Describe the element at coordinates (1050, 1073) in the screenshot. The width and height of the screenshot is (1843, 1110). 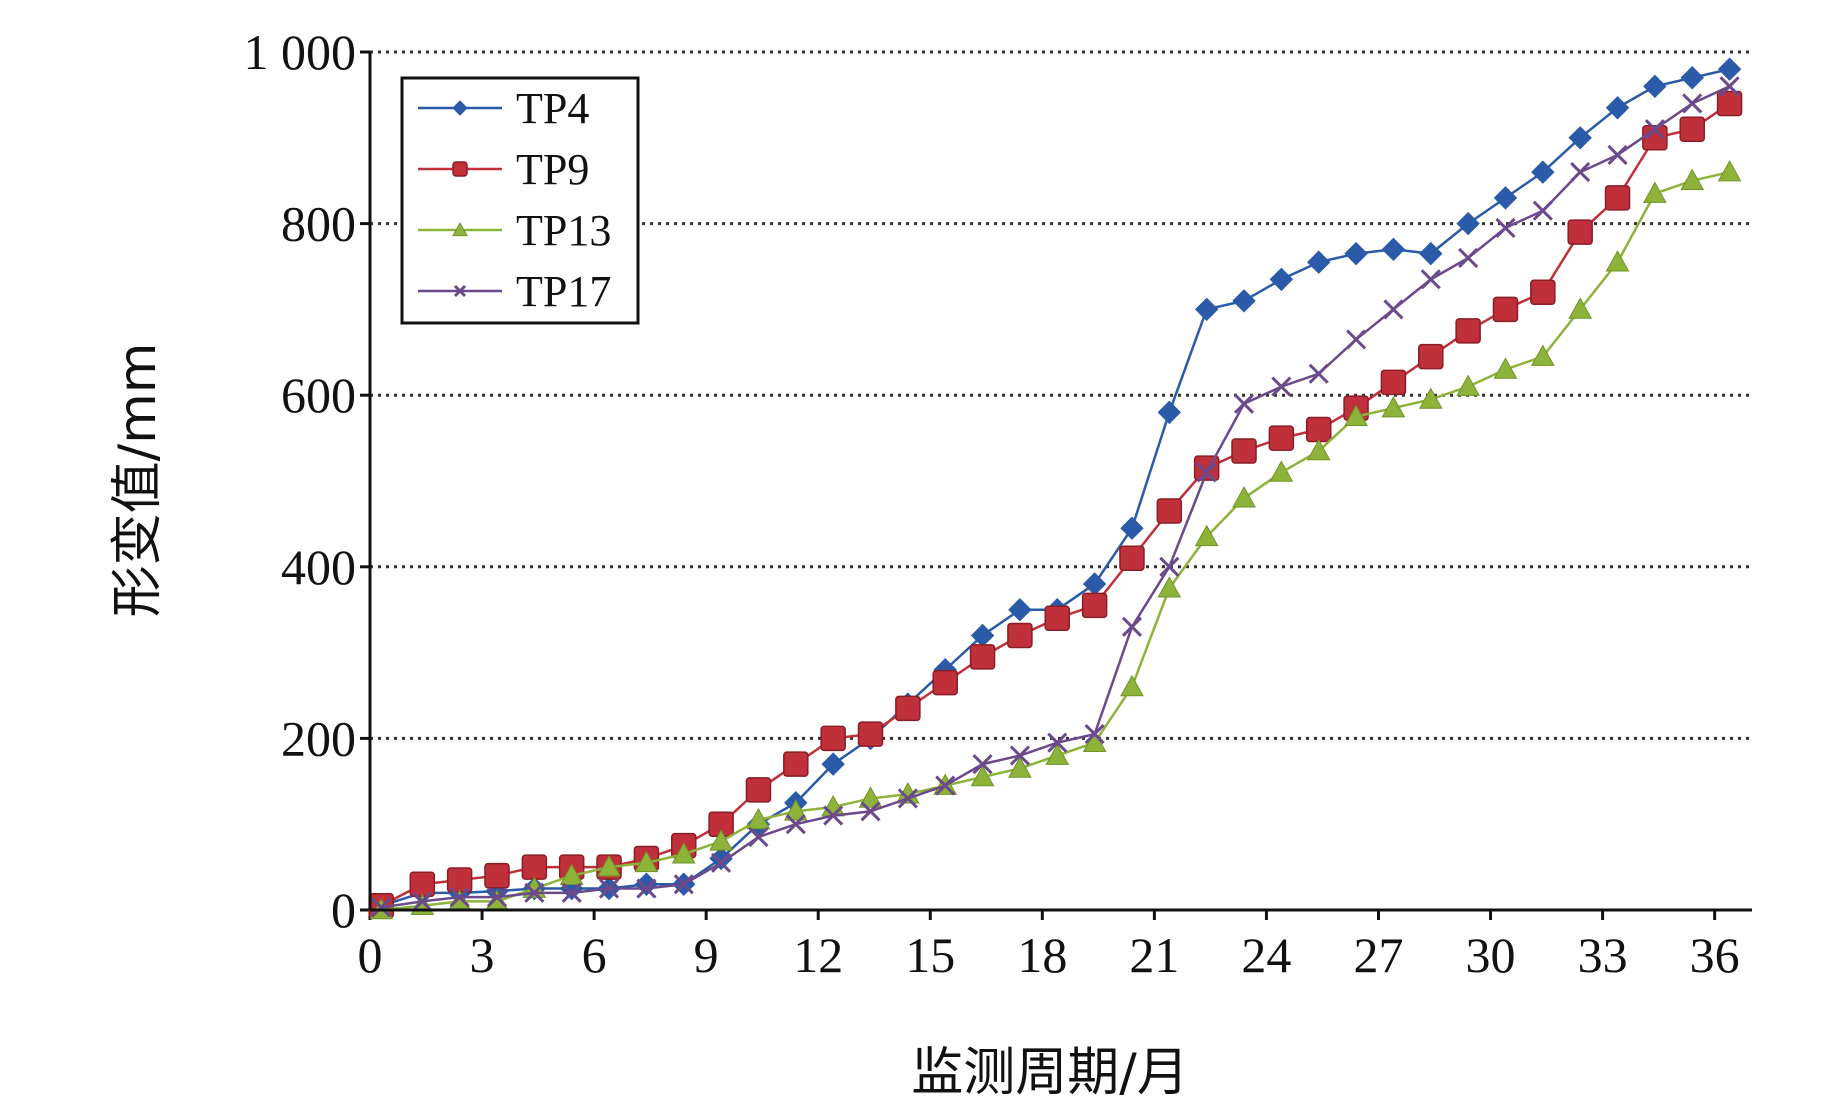
I see `x-axis-title: 监测周期/月` at that location.